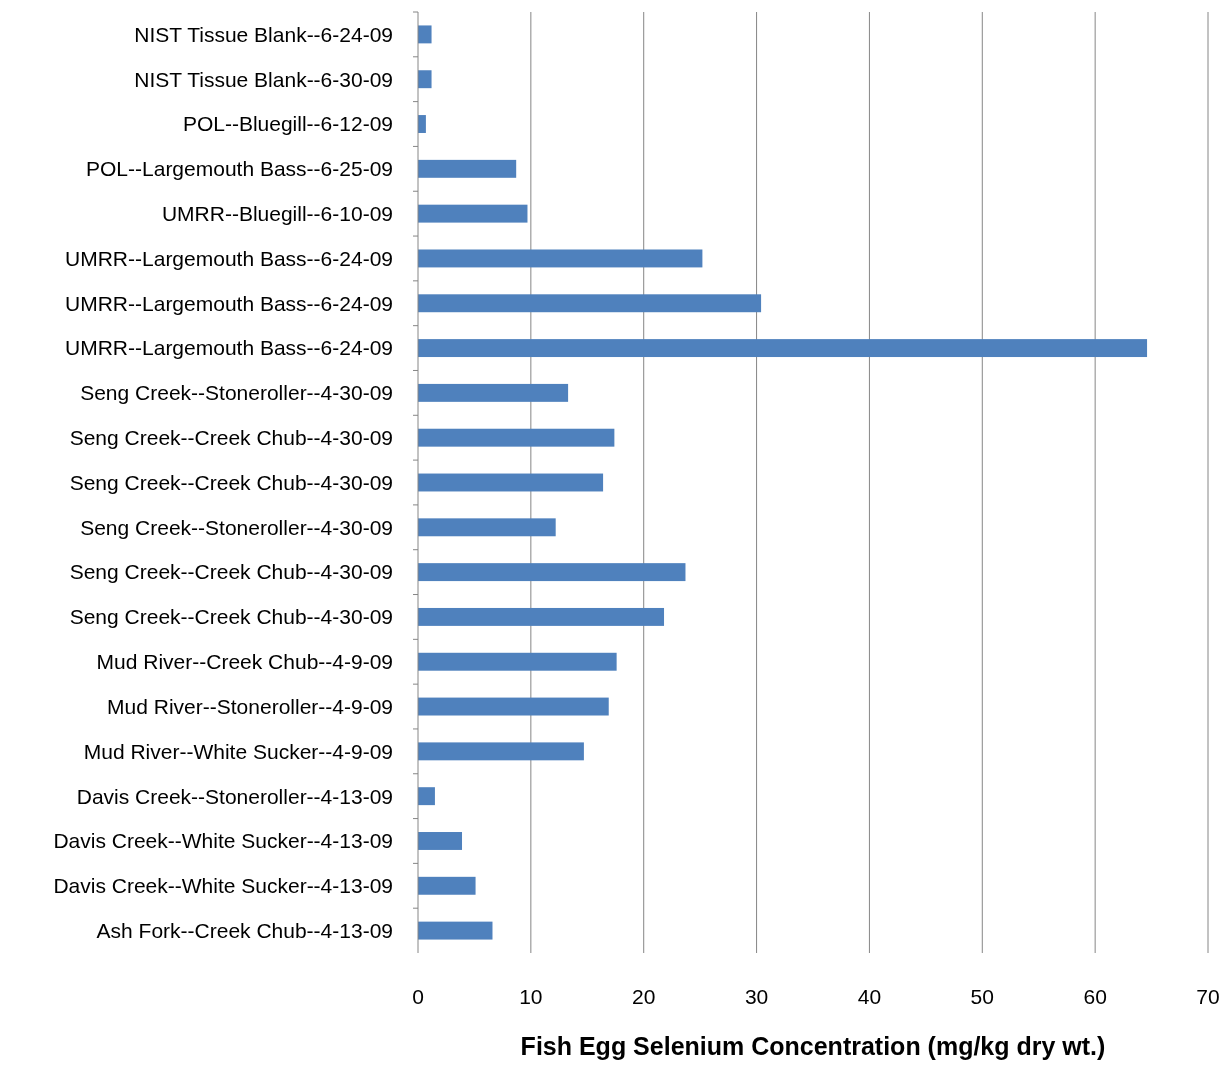 This screenshot has height=1068, width=1226. Describe the element at coordinates (250, 706) in the screenshot. I see `y-tick-label: Mud River--Stoneroller--4-9-09` at that location.